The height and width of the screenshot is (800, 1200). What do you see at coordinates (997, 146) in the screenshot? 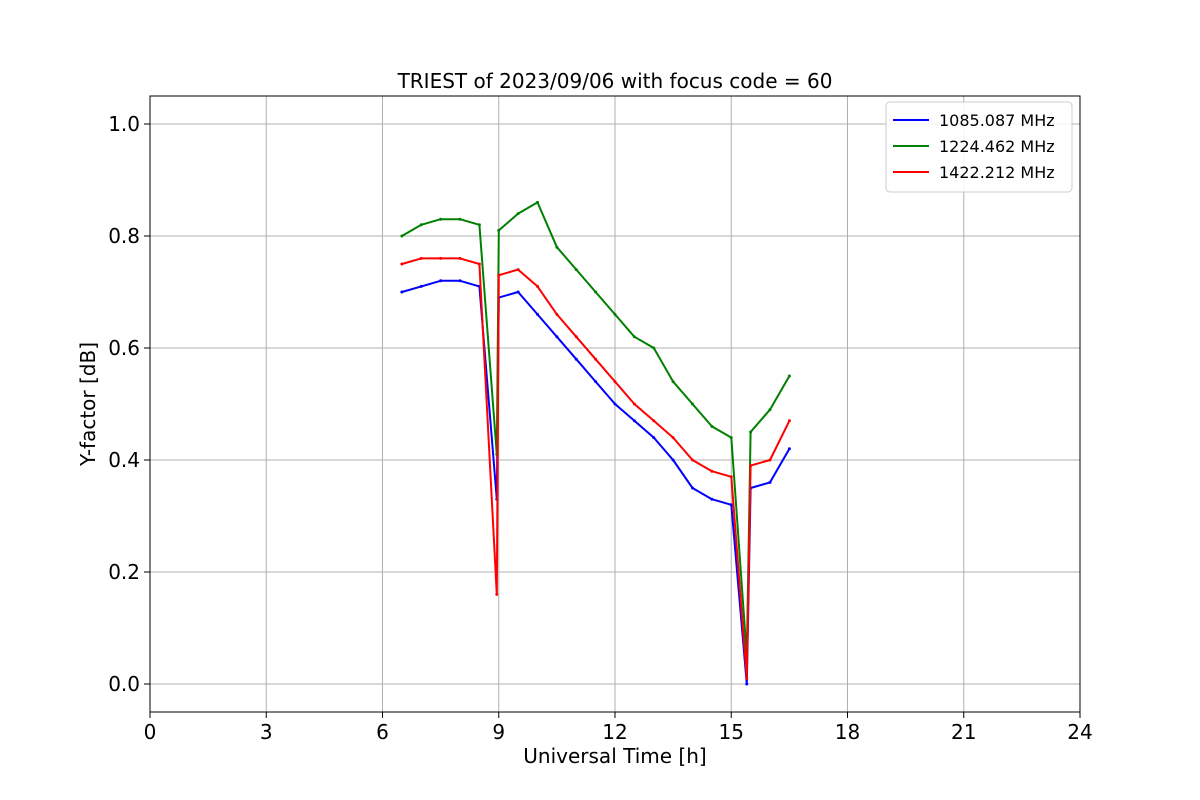
I see `legend-label: 1224.462 MHz` at bounding box center [997, 146].